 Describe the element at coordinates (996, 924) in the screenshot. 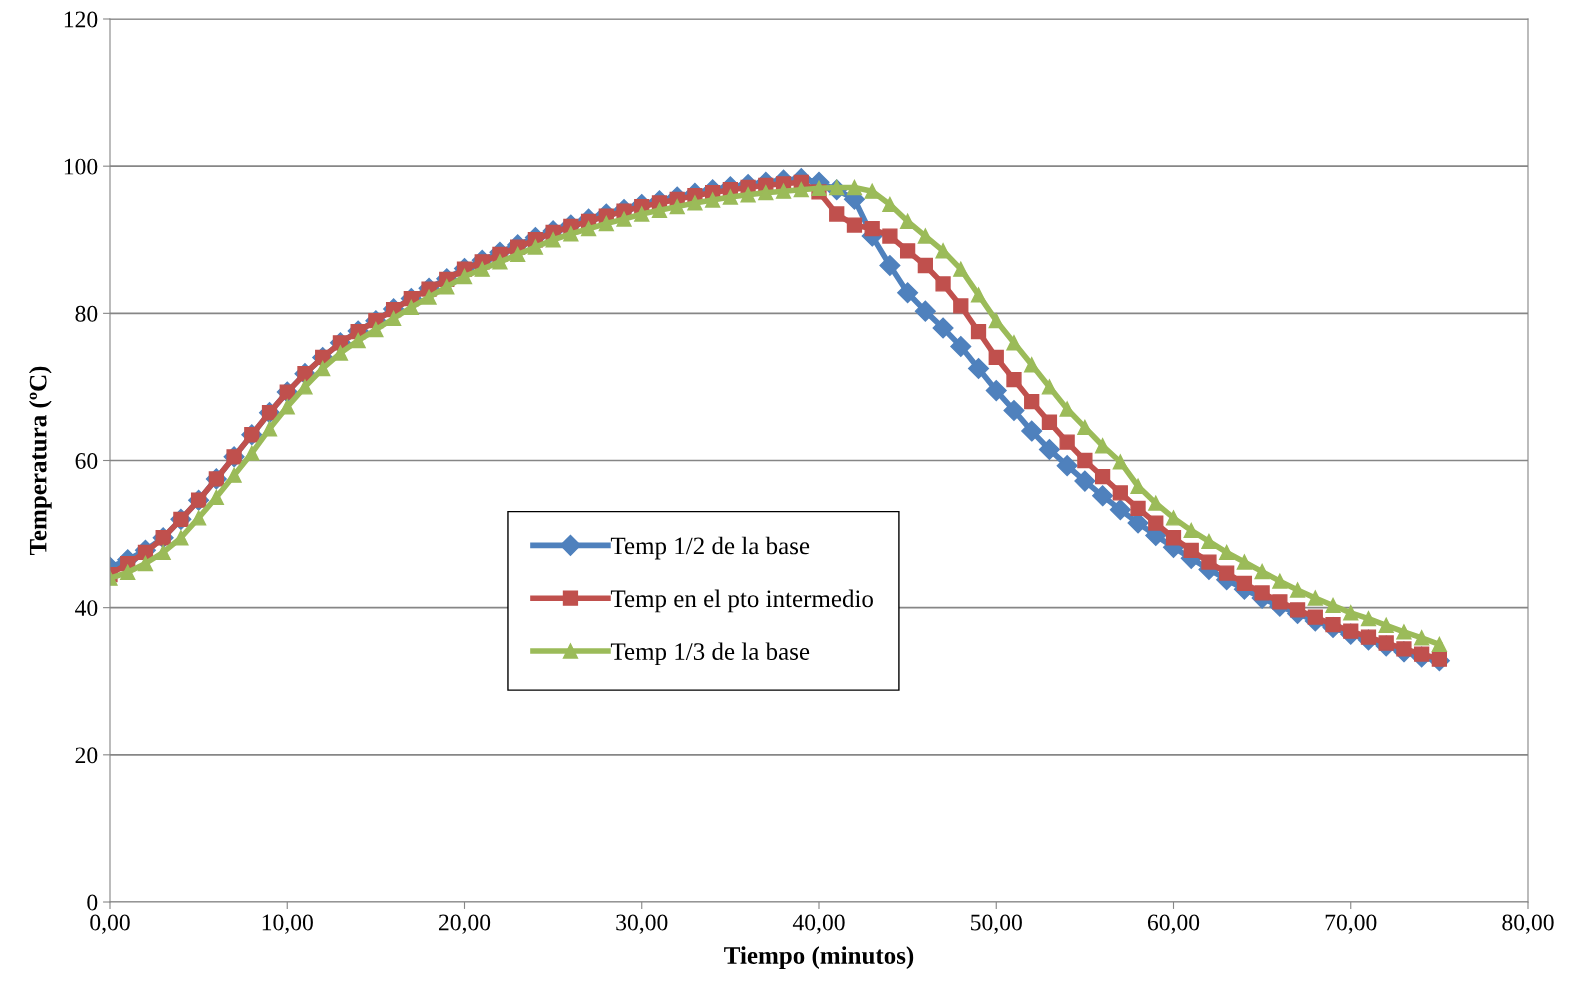

I see `x-tick-label: 50,00` at that location.